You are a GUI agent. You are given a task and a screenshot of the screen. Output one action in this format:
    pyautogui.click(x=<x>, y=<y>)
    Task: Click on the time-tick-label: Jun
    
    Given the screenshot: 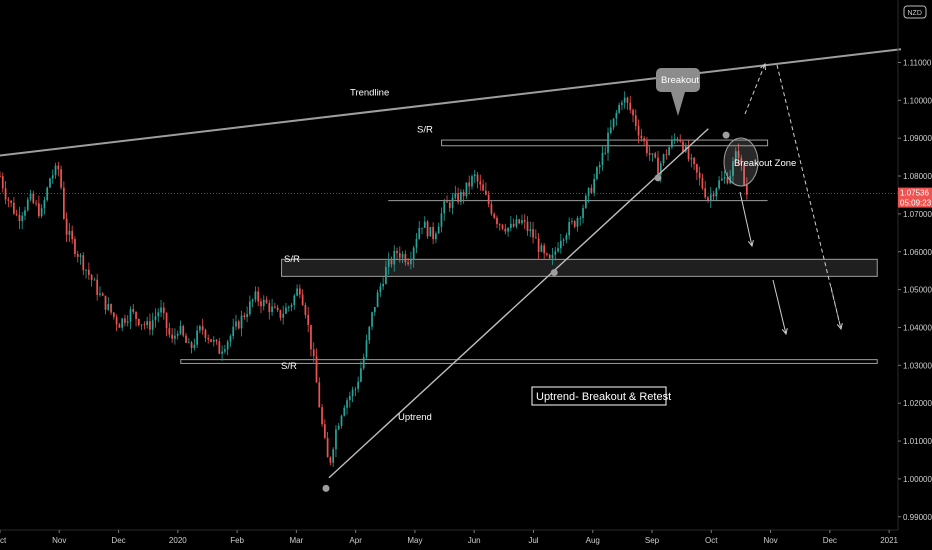 What is the action you would take?
    pyautogui.click(x=474, y=540)
    